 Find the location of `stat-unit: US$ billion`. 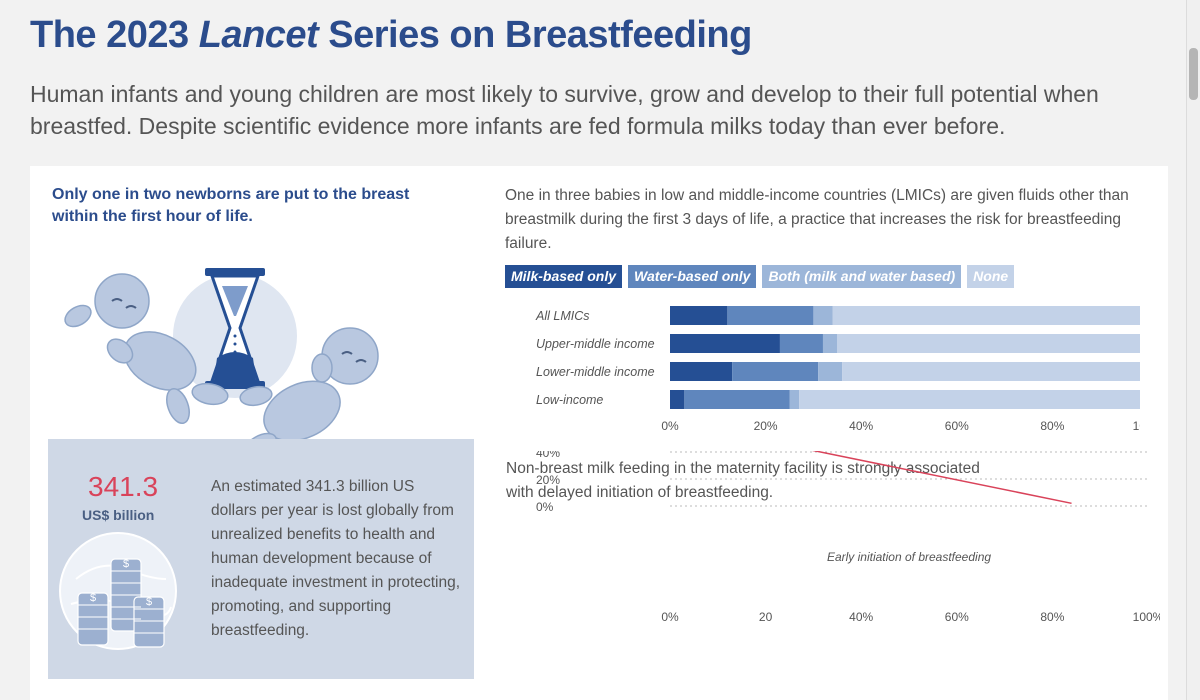

stat-unit: US$ billion is located at coordinates (118, 515).